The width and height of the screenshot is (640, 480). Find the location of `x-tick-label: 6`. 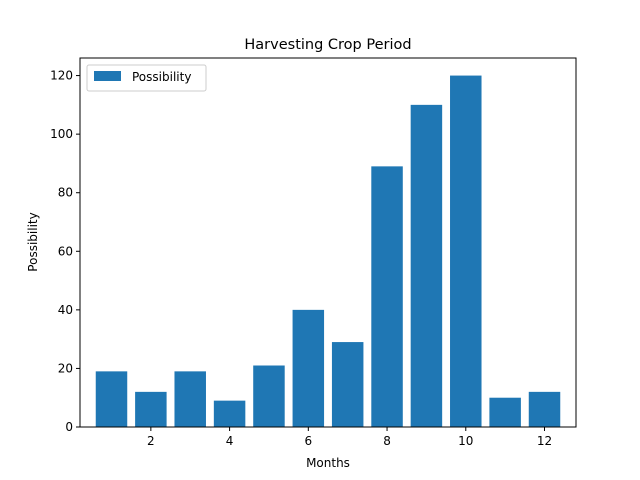

x-tick-label: 6 is located at coordinates (308, 441).